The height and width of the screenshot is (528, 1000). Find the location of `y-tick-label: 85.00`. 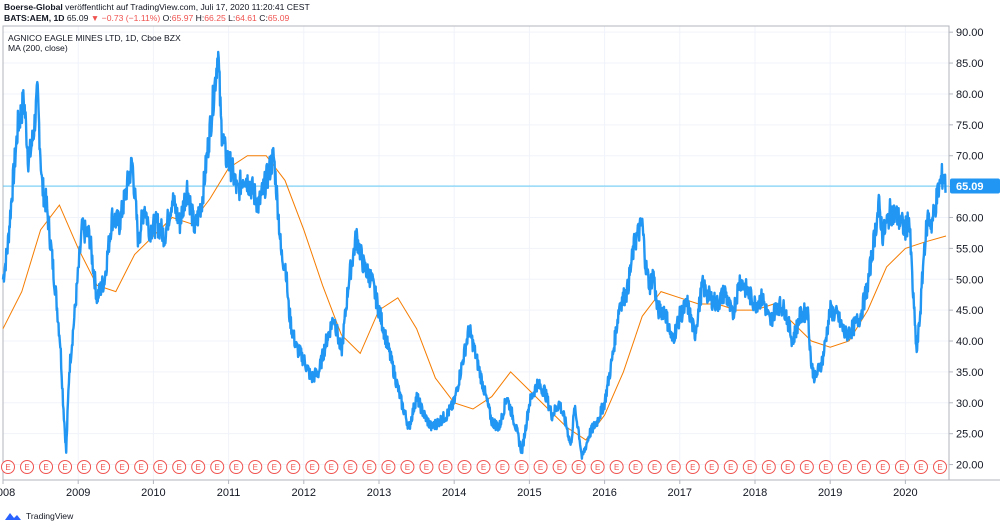

y-tick-label: 85.00 is located at coordinates (970, 64).